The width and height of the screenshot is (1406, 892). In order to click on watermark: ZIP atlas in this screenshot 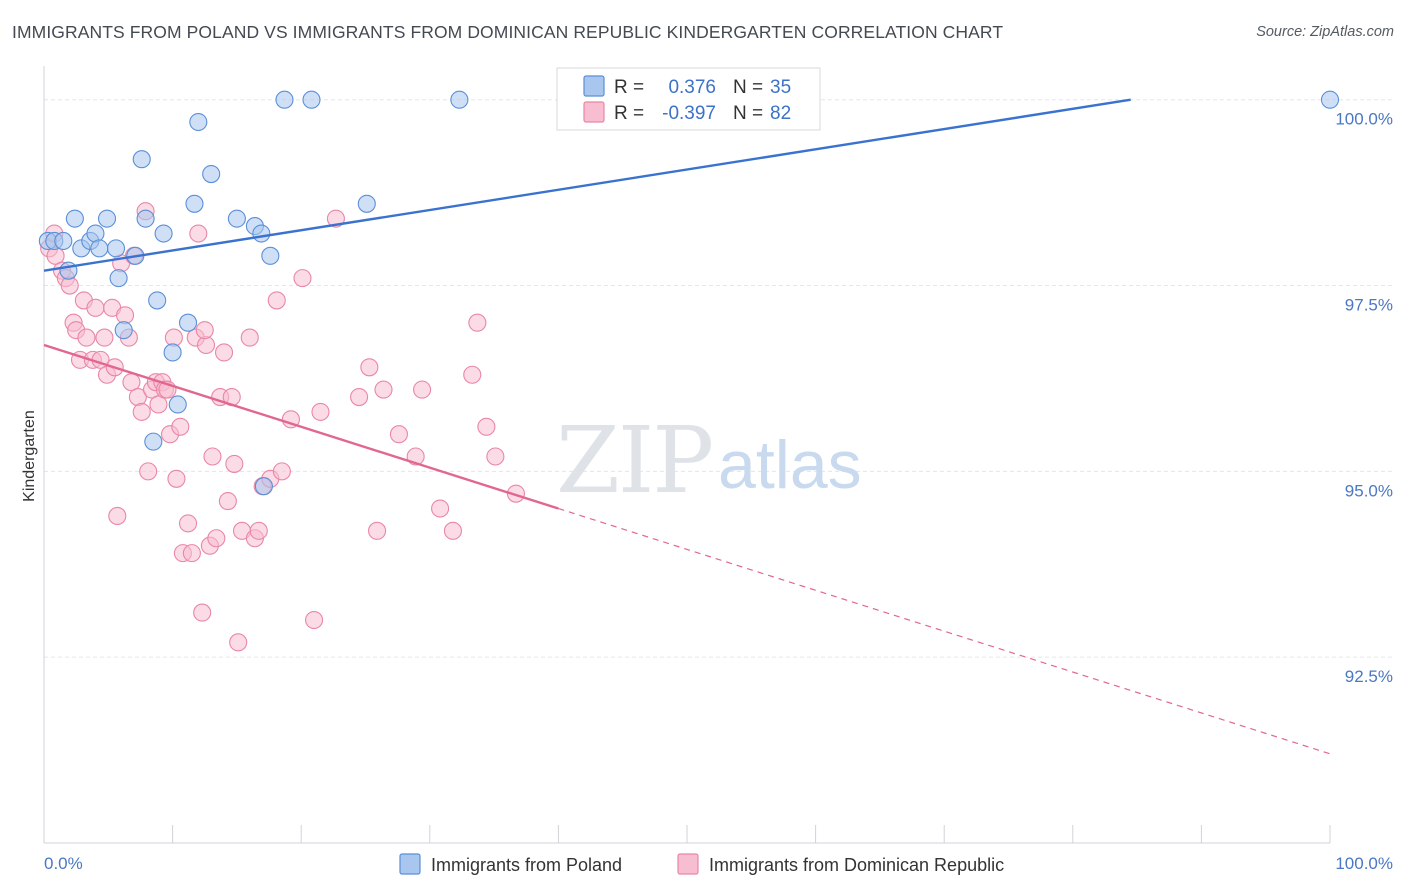, I will do `click(709, 460)`.